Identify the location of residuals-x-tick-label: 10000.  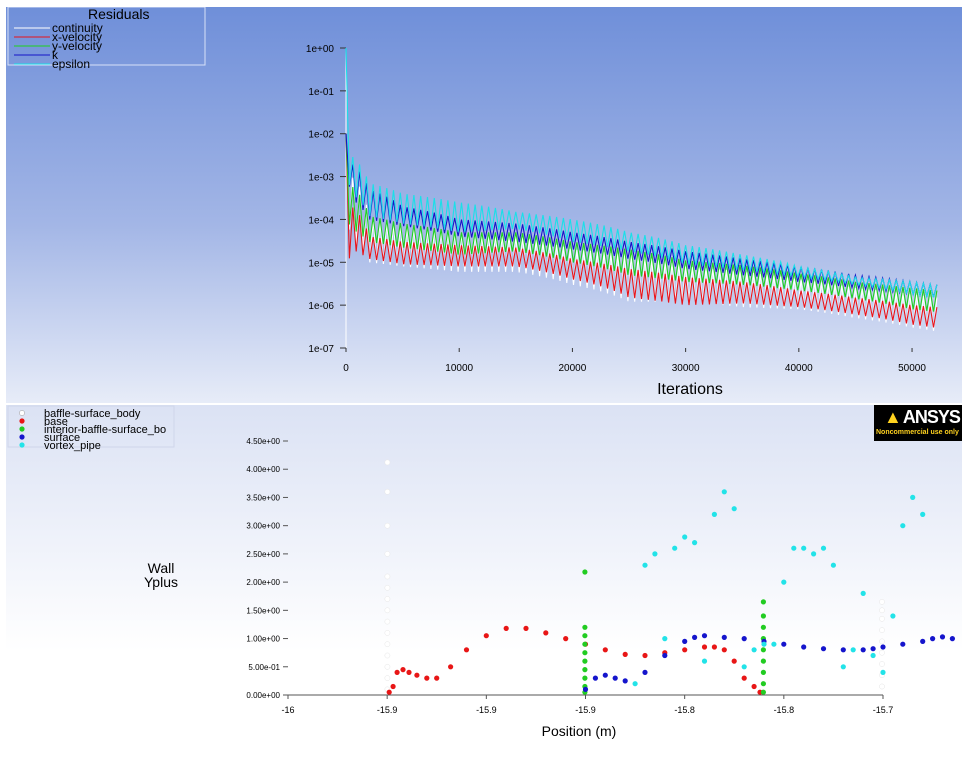
(459, 368).